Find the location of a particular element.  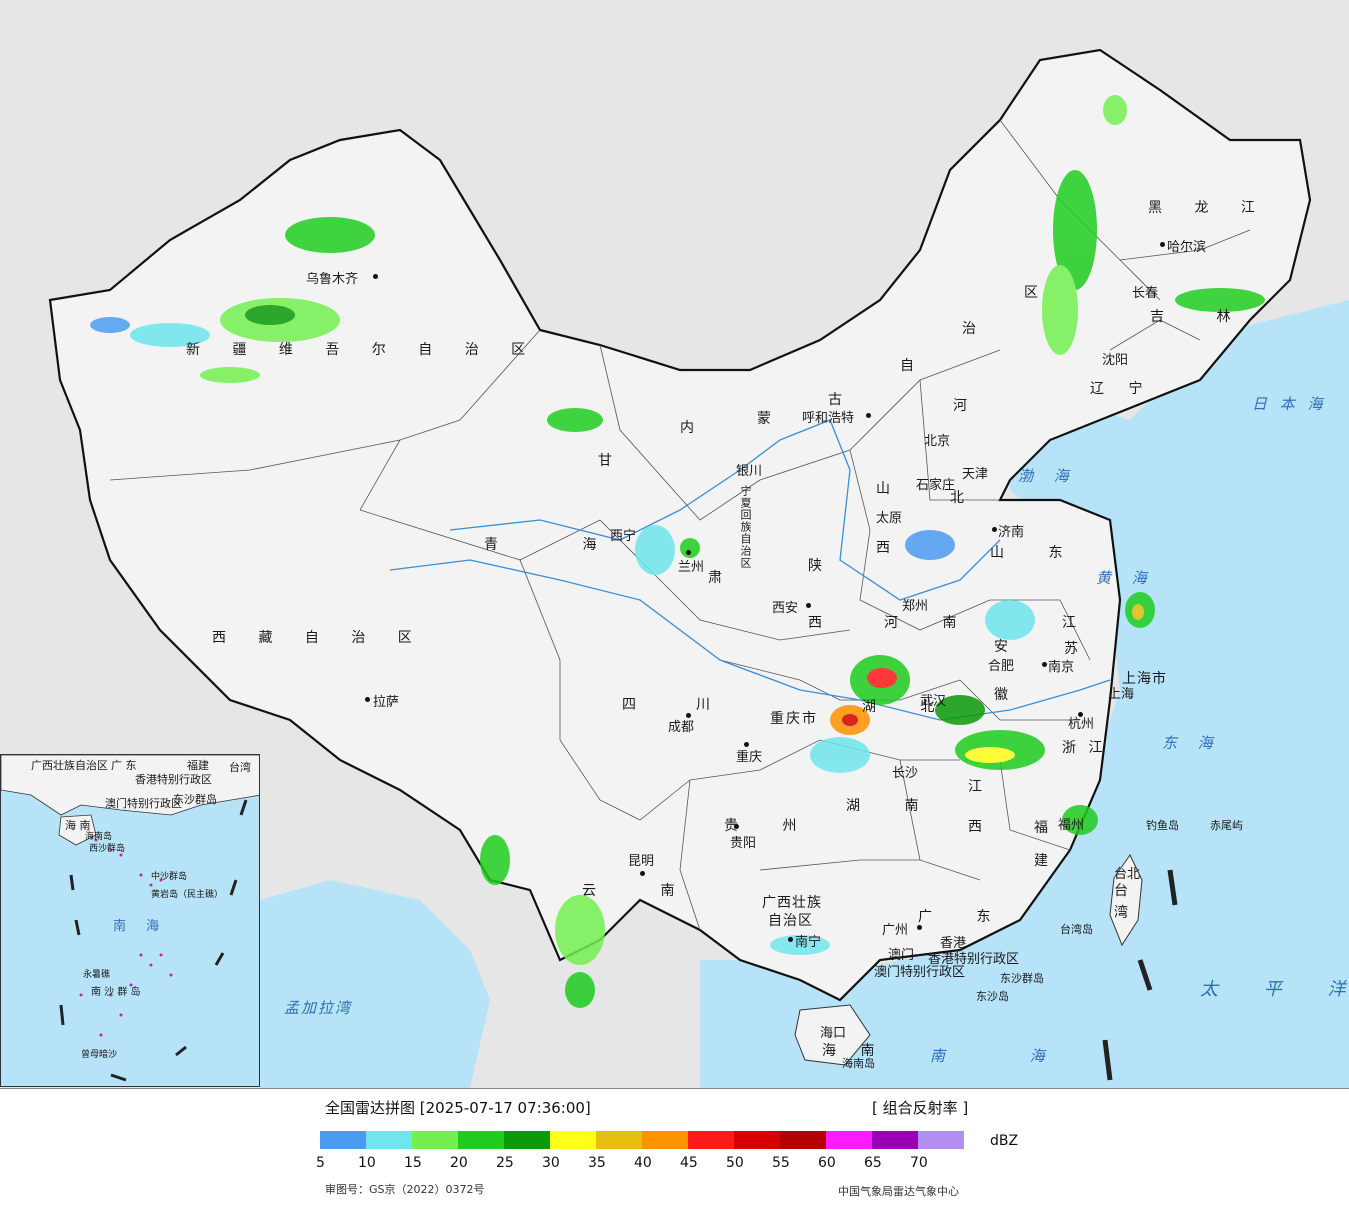

island-dongsha-group: 东沙群岛 is located at coordinates (1022, 978).